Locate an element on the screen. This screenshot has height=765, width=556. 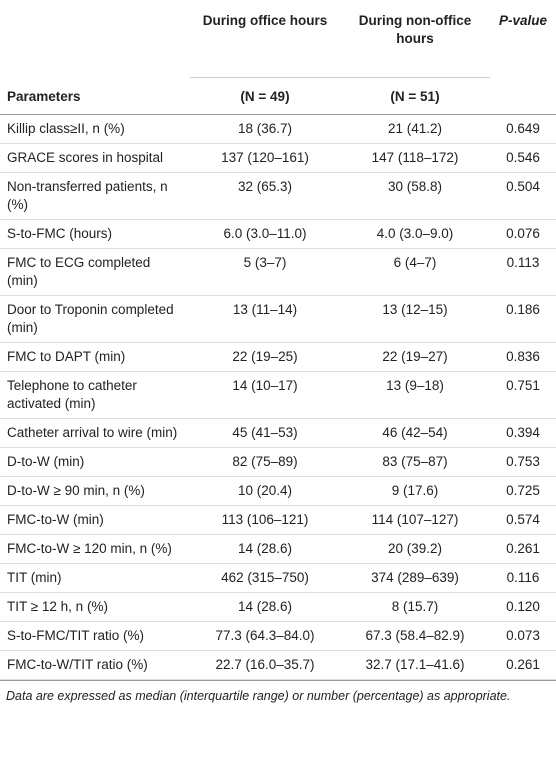
value-cell: 114 (107–127) is located at coordinates (415, 520).